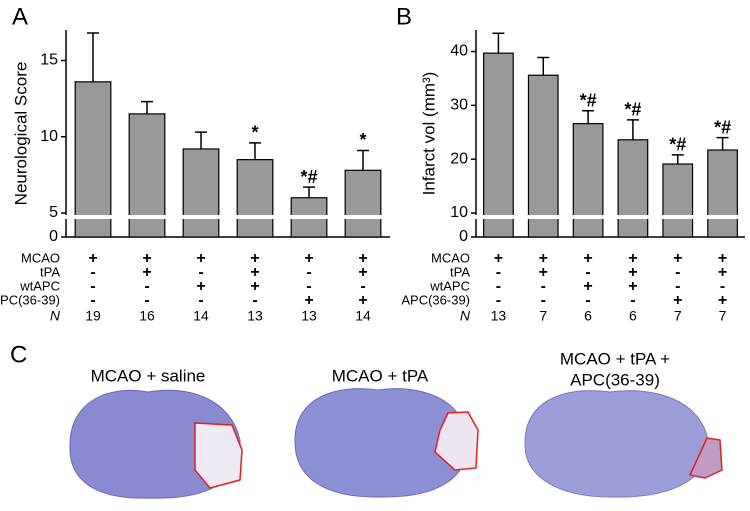 The height and width of the screenshot is (511, 750). I want to click on panel-label: C, so click(18, 354).